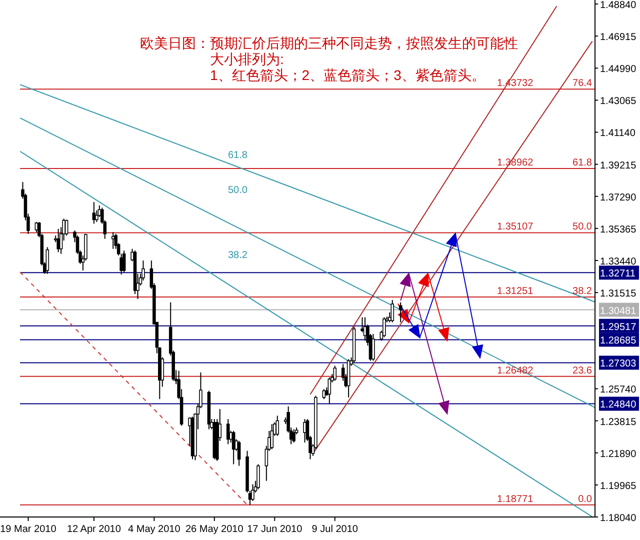 This screenshot has width=640, height=540. Describe the element at coordinates (515, 227) in the screenshot. I see `ref-line-label: 1.35107` at that location.